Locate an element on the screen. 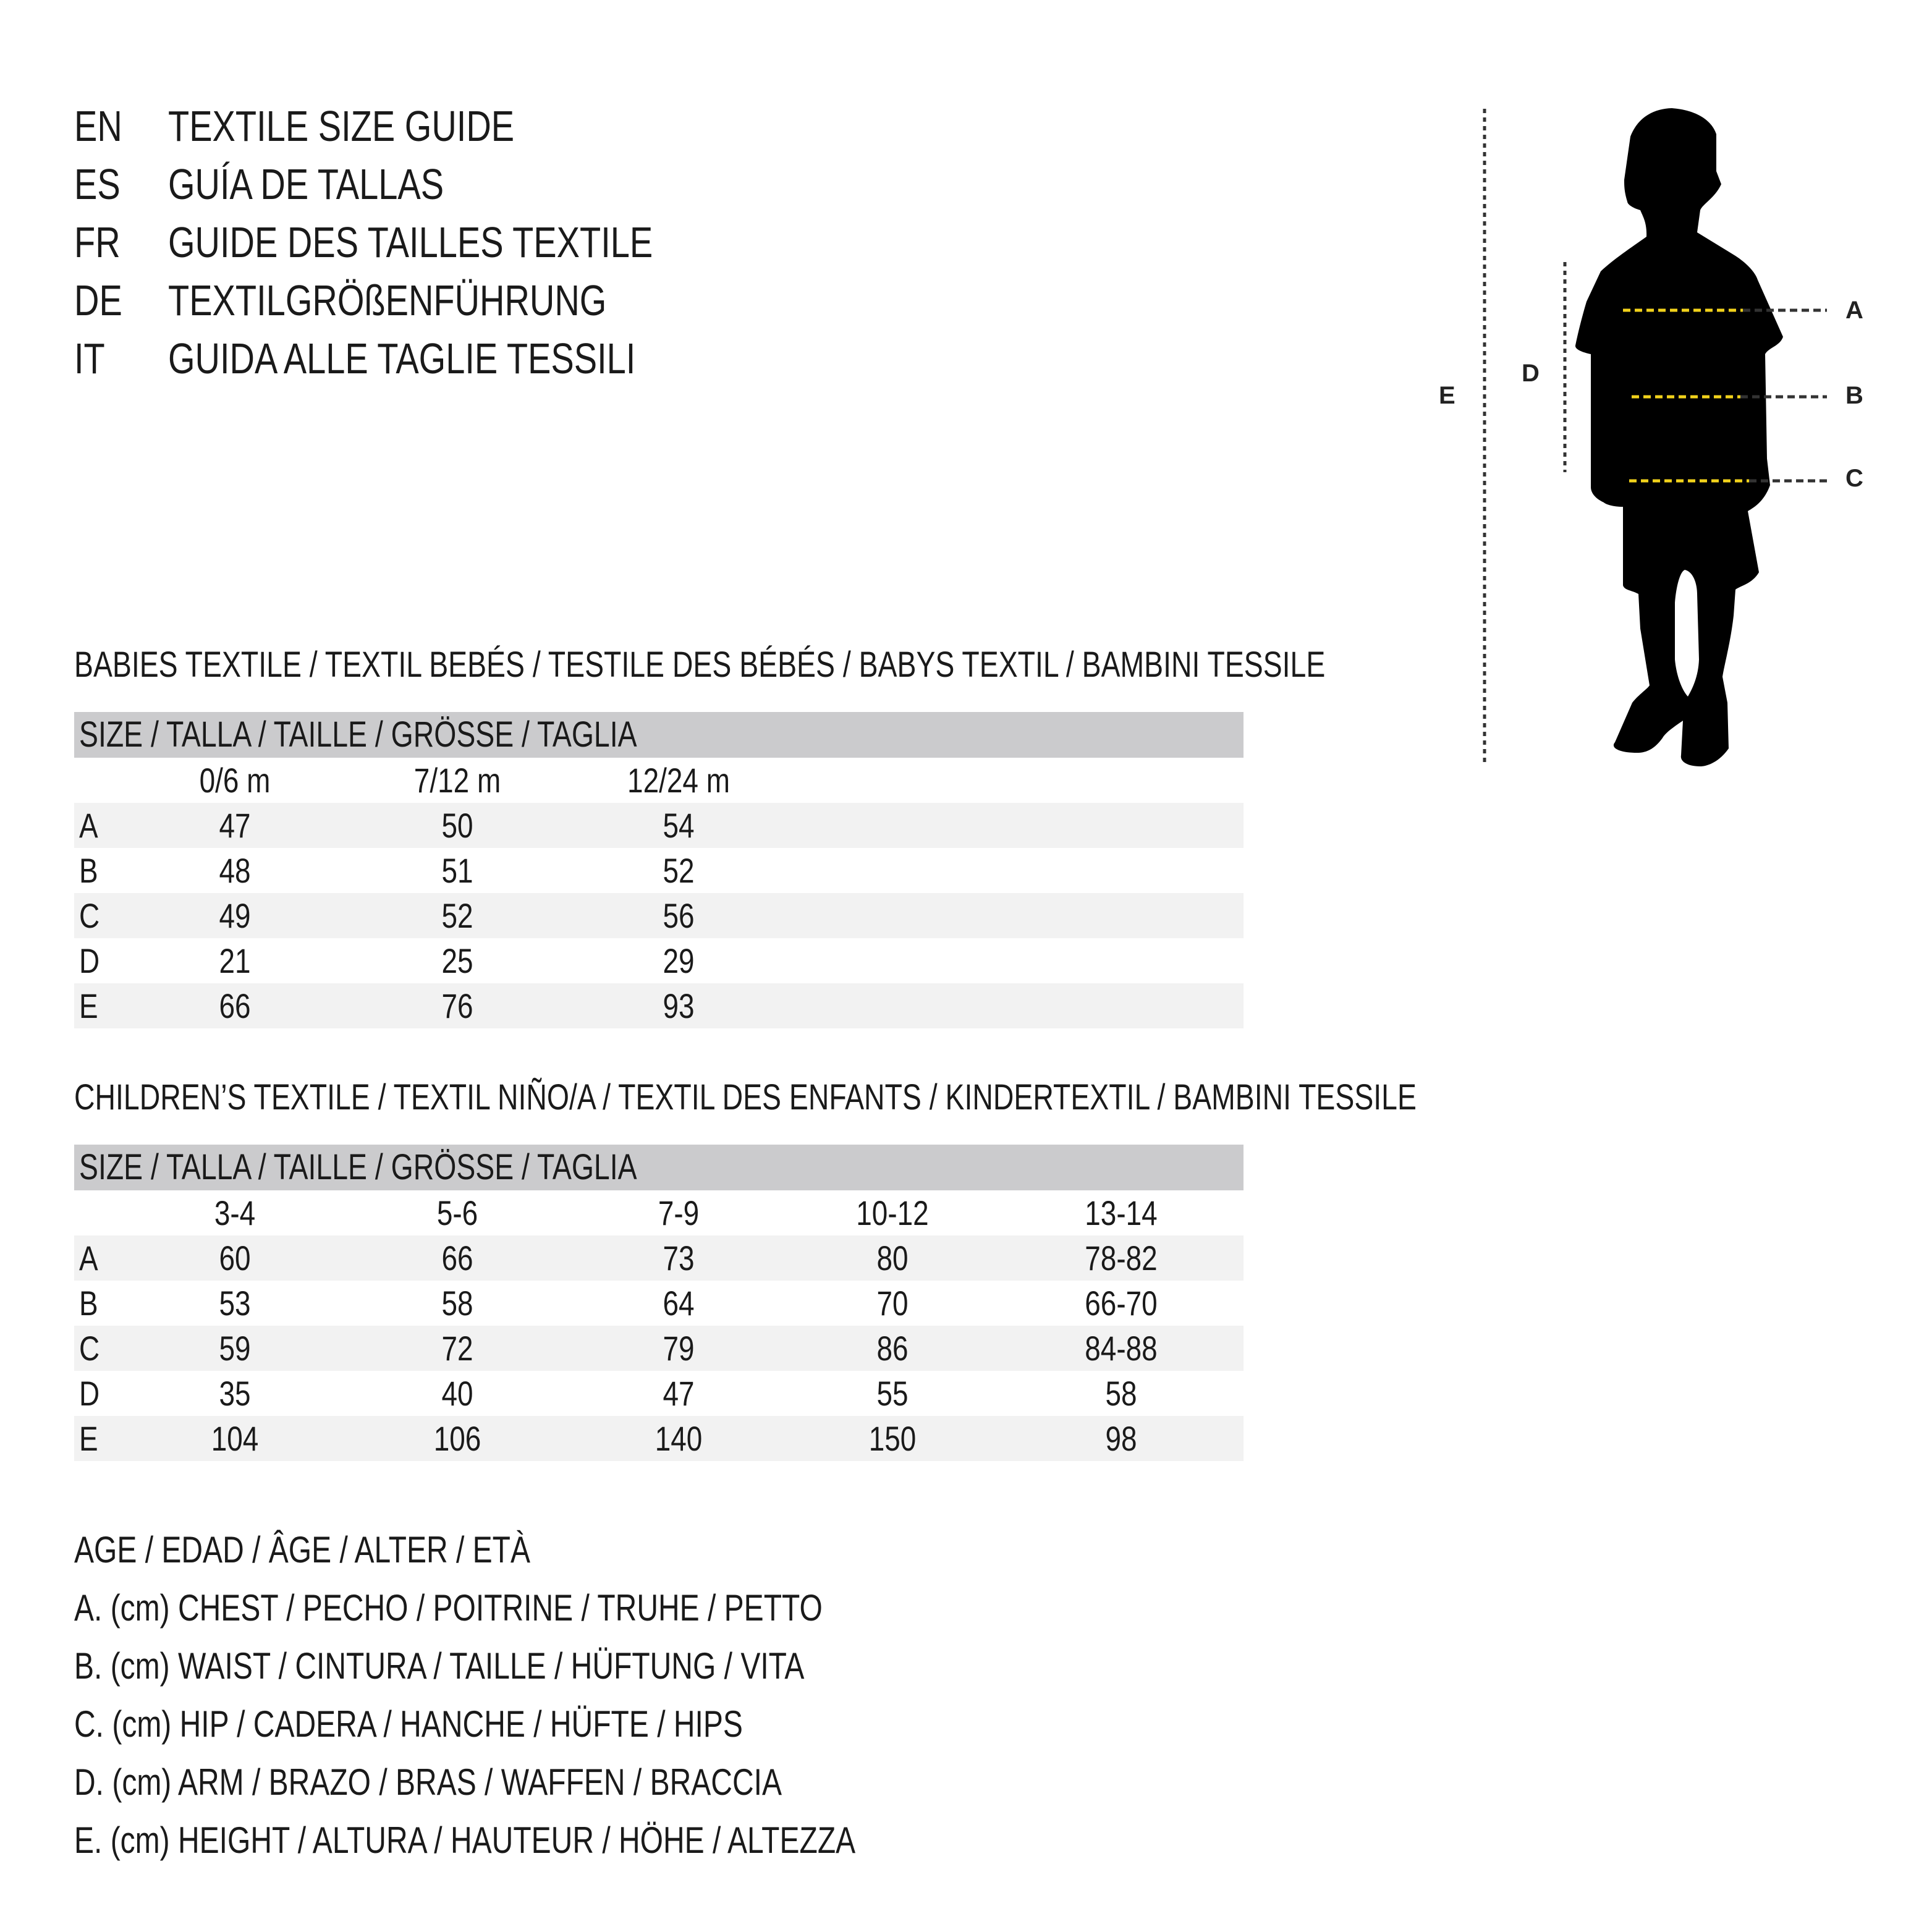 The width and height of the screenshot is (1932, 1932). label-a: A is located at coordinates (1854, 310).